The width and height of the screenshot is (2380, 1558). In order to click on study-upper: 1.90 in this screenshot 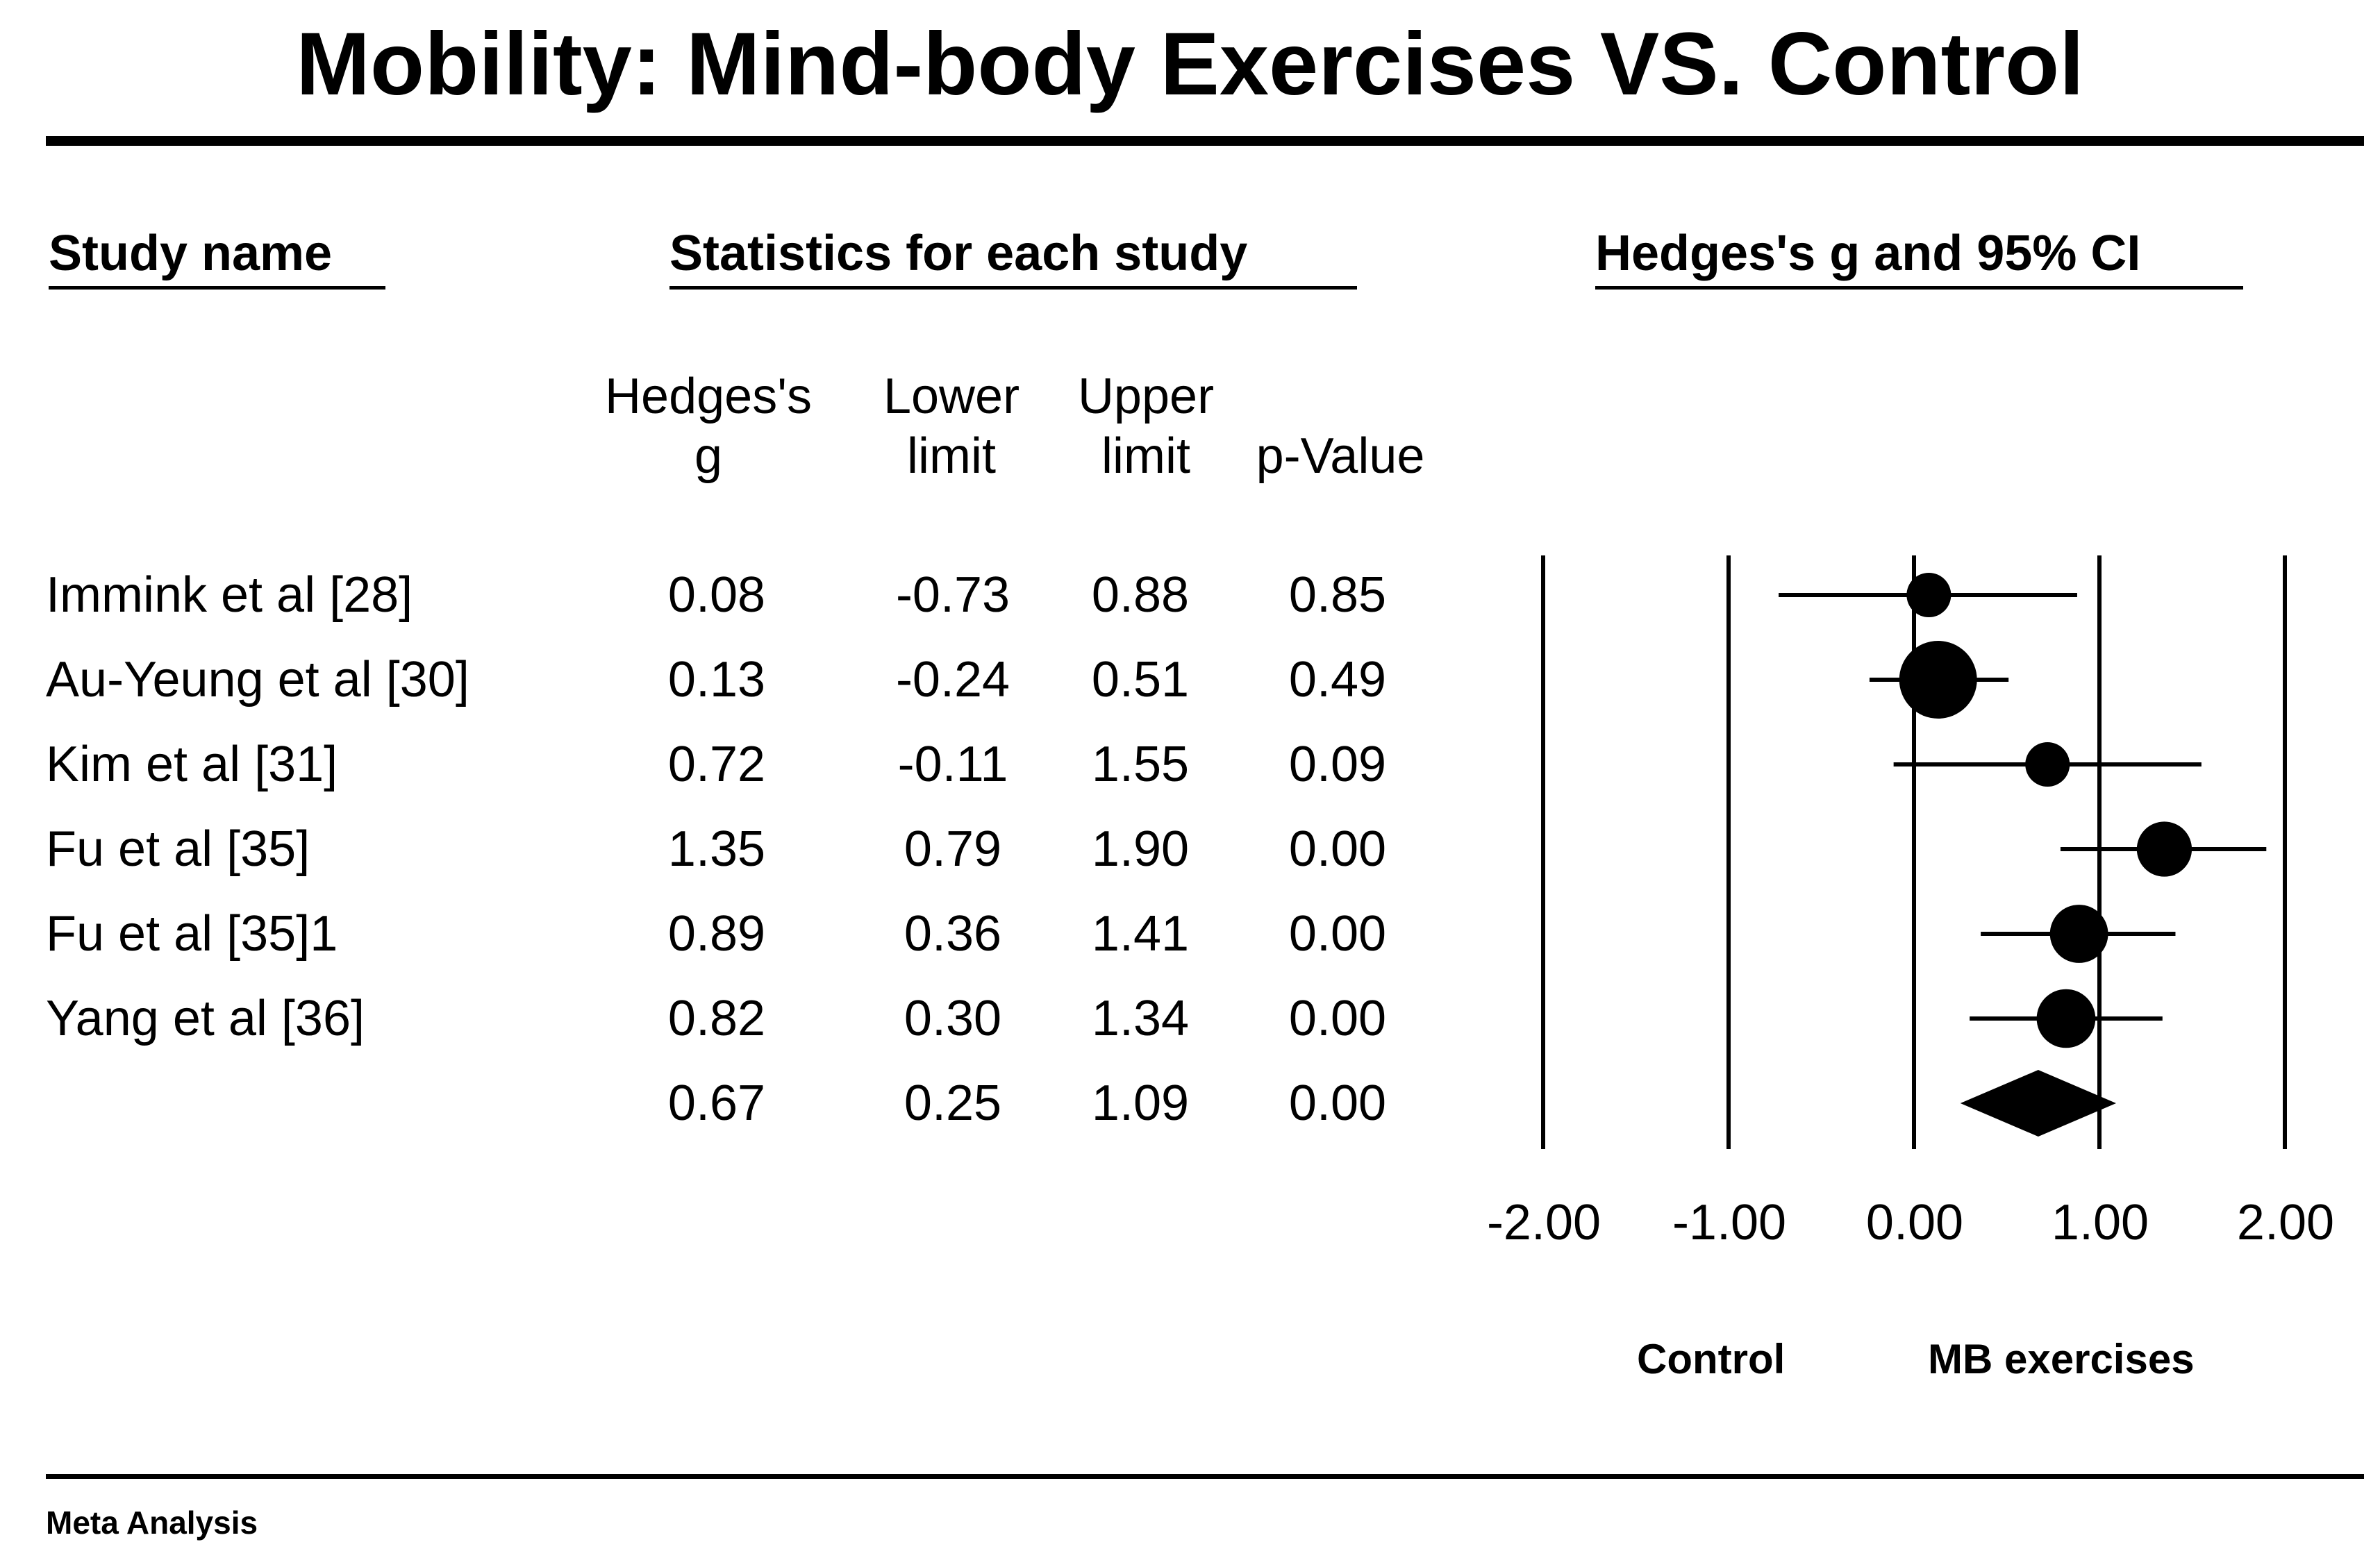, I will do `click(1140, 849)`.